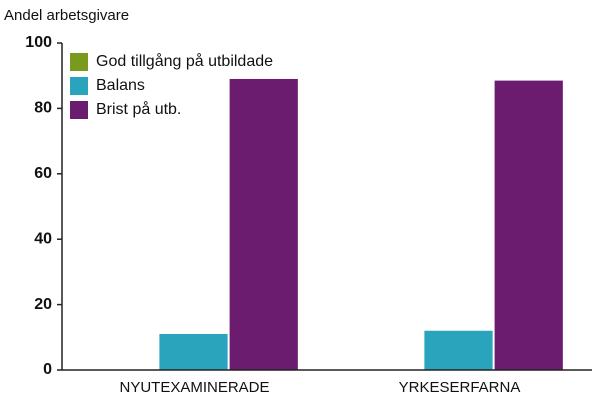 This screenshot has width=593, height=402. I want to click on y-axis-label: Andel arbetsgivare, so click(66, 15).